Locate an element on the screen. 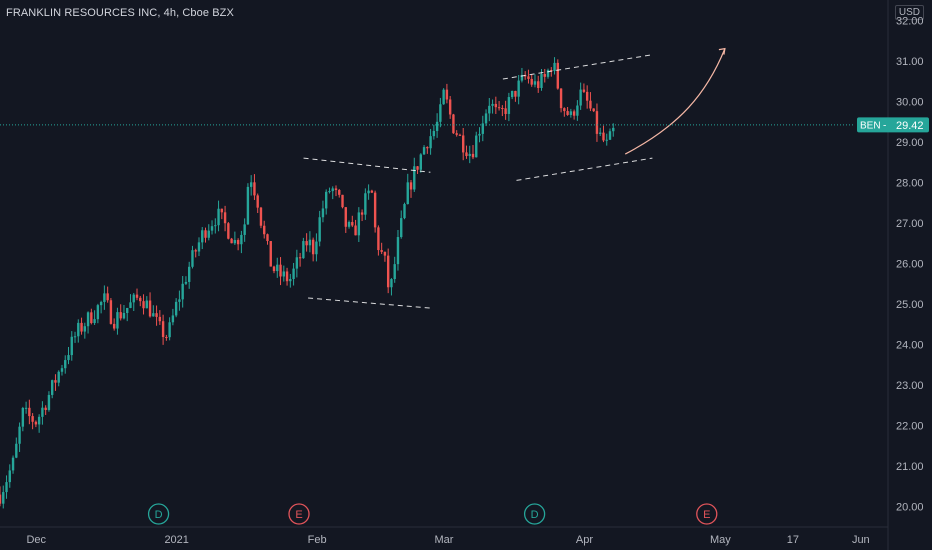 The height and width of the screenshot is (550, 932). channel-1-top-line is located at coordinates (367, 165).